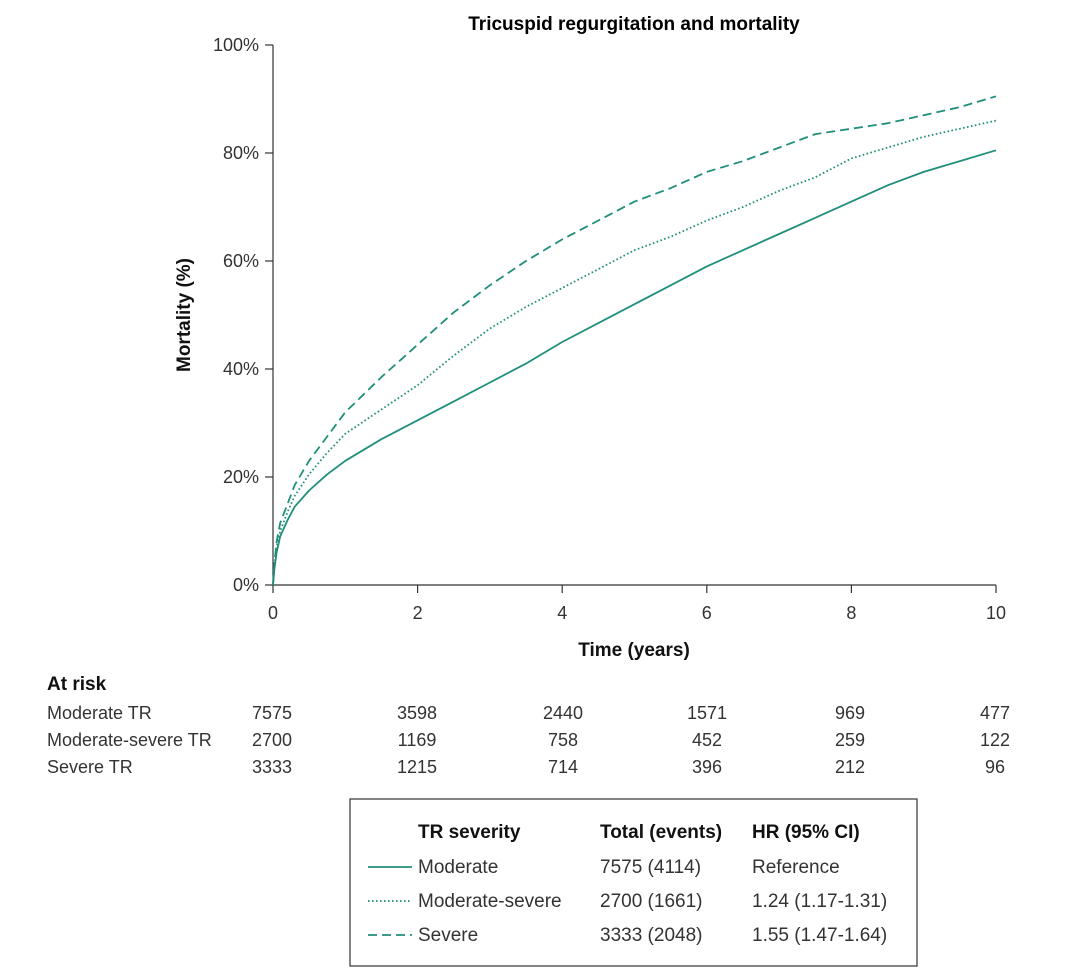  What do you see at coordinates (272, 713) in the screenshot?
I see `at-risk-value: 7575` at bounding box center [272, 713].